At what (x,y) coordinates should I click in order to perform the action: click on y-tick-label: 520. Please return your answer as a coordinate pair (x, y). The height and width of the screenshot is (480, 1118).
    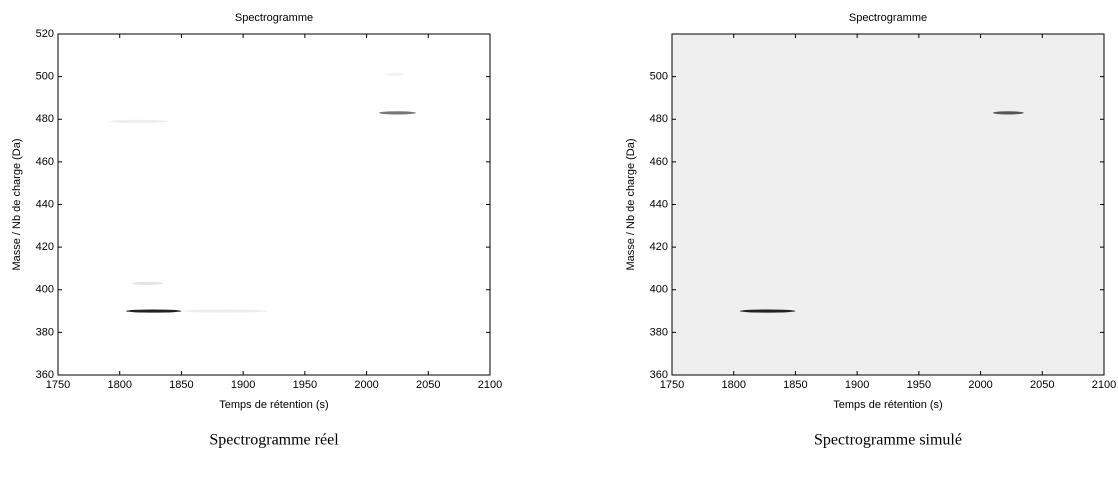
    Looking at the image, I should click on (45, 34).